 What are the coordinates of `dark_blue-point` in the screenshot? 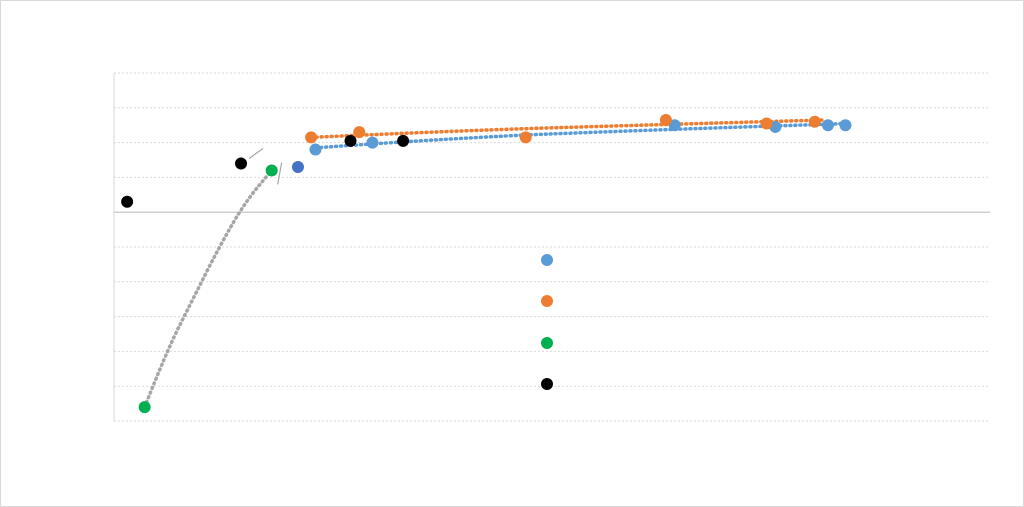 It's located at (297, 166).